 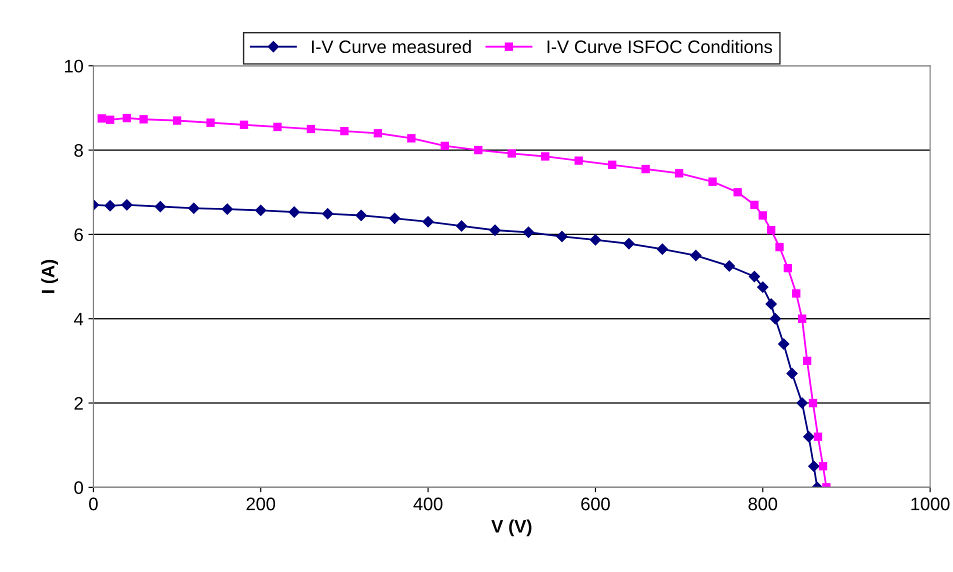 What do you see at coordinates (79, 319) in the screenshot?
I see `y-tick-label: 4` at bounding box center [79, 319].